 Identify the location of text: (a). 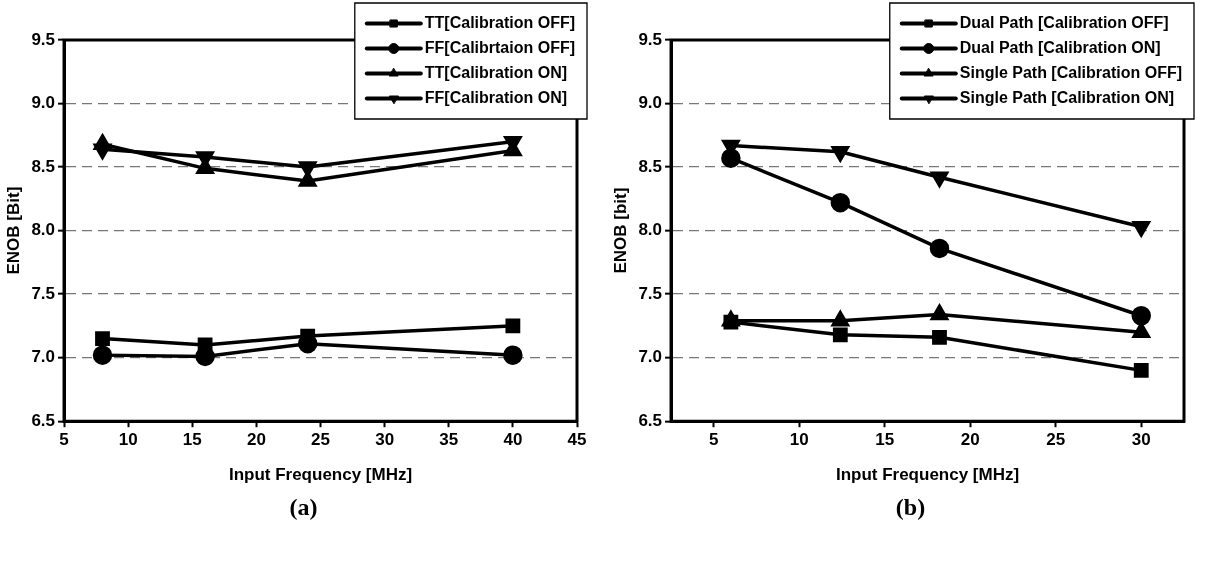
(303, 507).